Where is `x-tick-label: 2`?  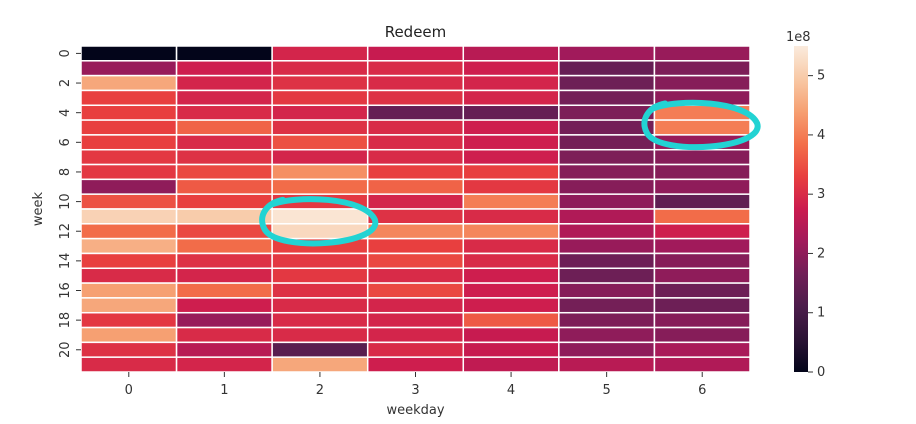
x-tick-label: 2 is located at coordinates (320, 390).